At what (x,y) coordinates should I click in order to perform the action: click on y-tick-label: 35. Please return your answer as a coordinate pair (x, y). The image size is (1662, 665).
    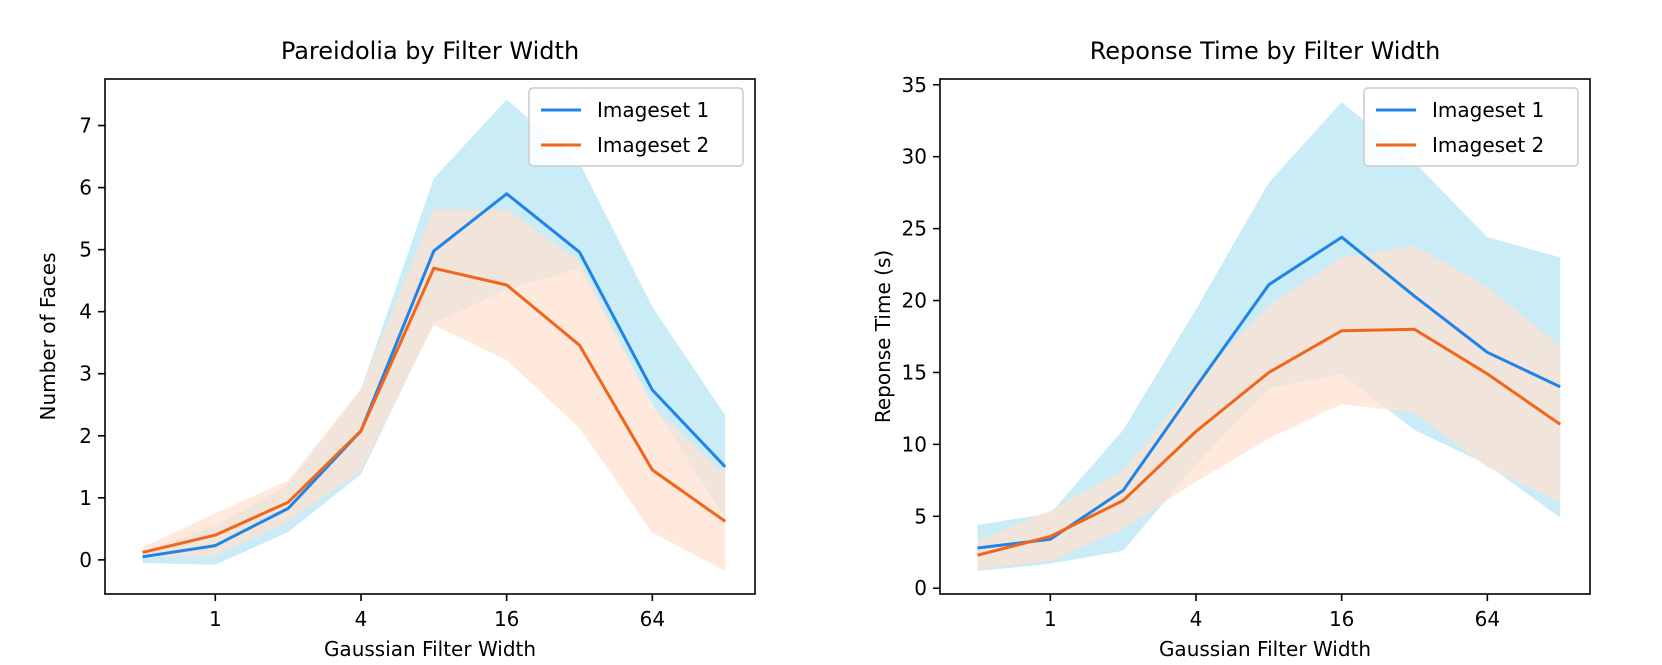
    Looking at the image, I should click on (914, 85).